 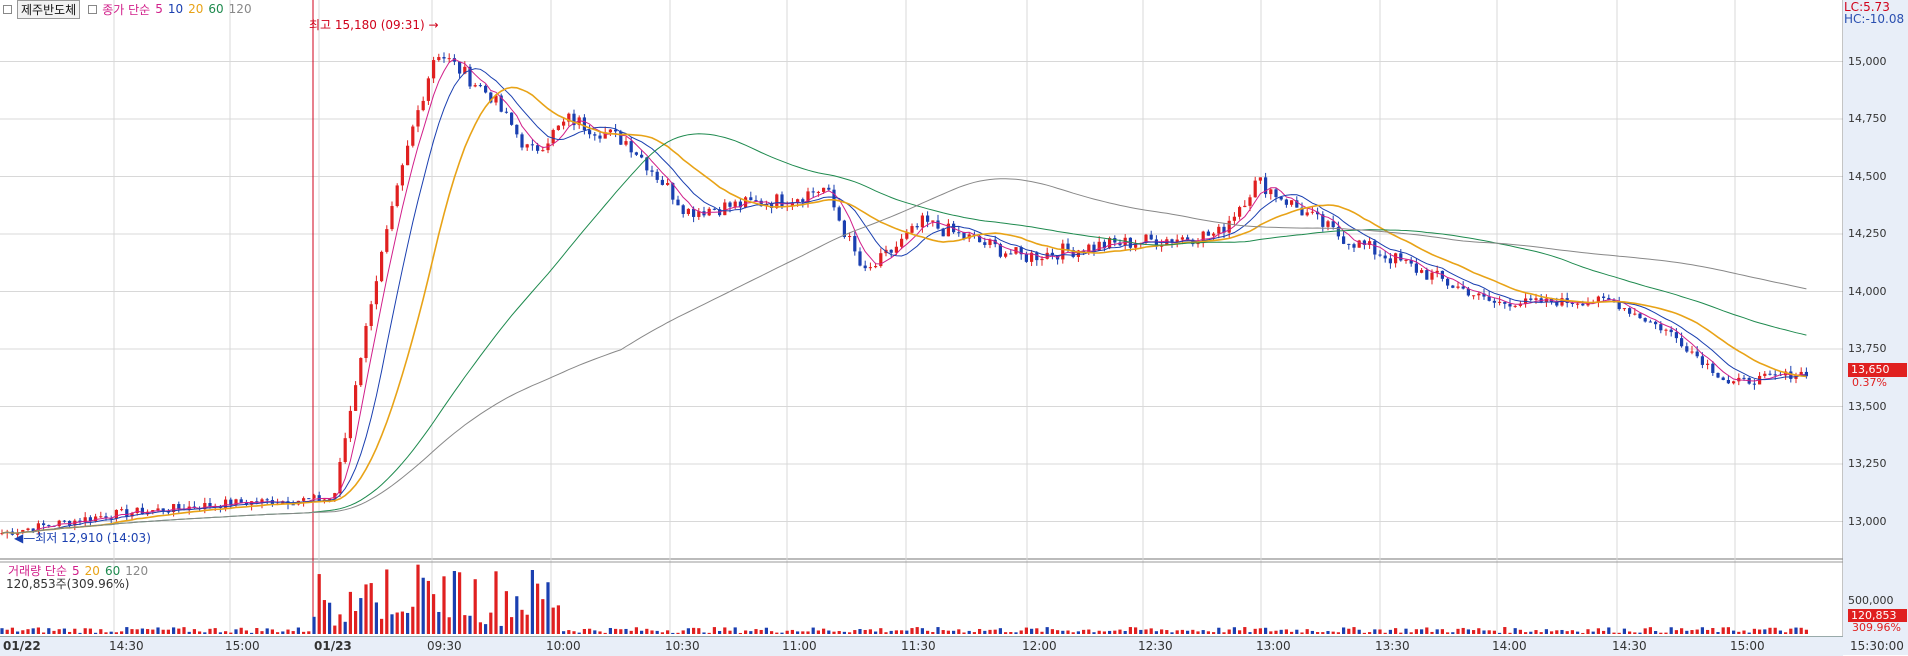 What do you see at coordinates (175, 9) in the screenshot?
I see `ma-period-10: 10` at bounding box center [175, 9].